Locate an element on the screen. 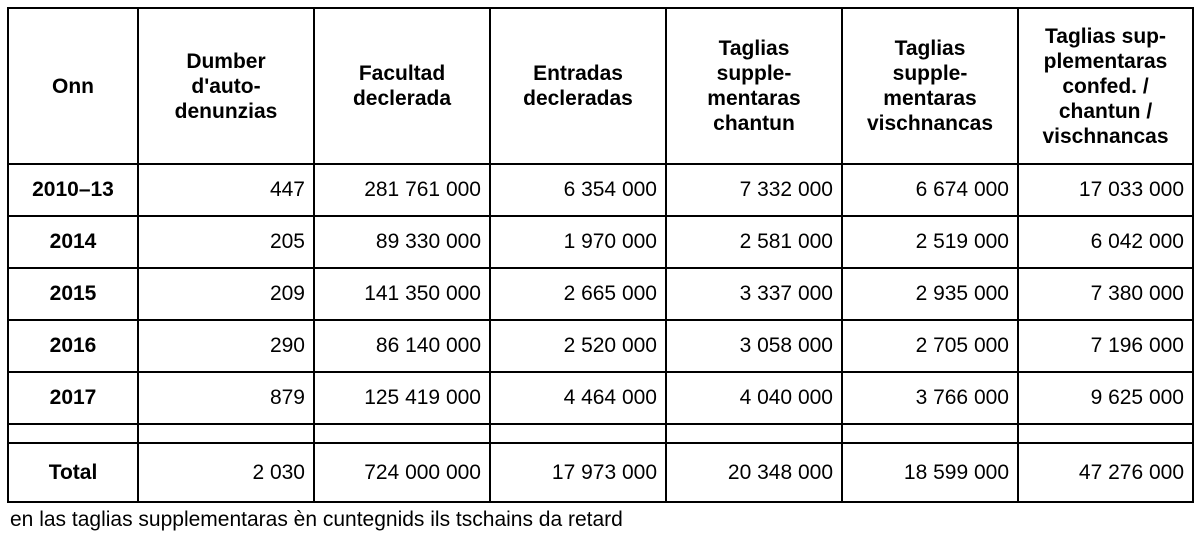 The width and height of the screenshot is (1200, 543). year-cell: 2017 is located at coordinates (73, 398).